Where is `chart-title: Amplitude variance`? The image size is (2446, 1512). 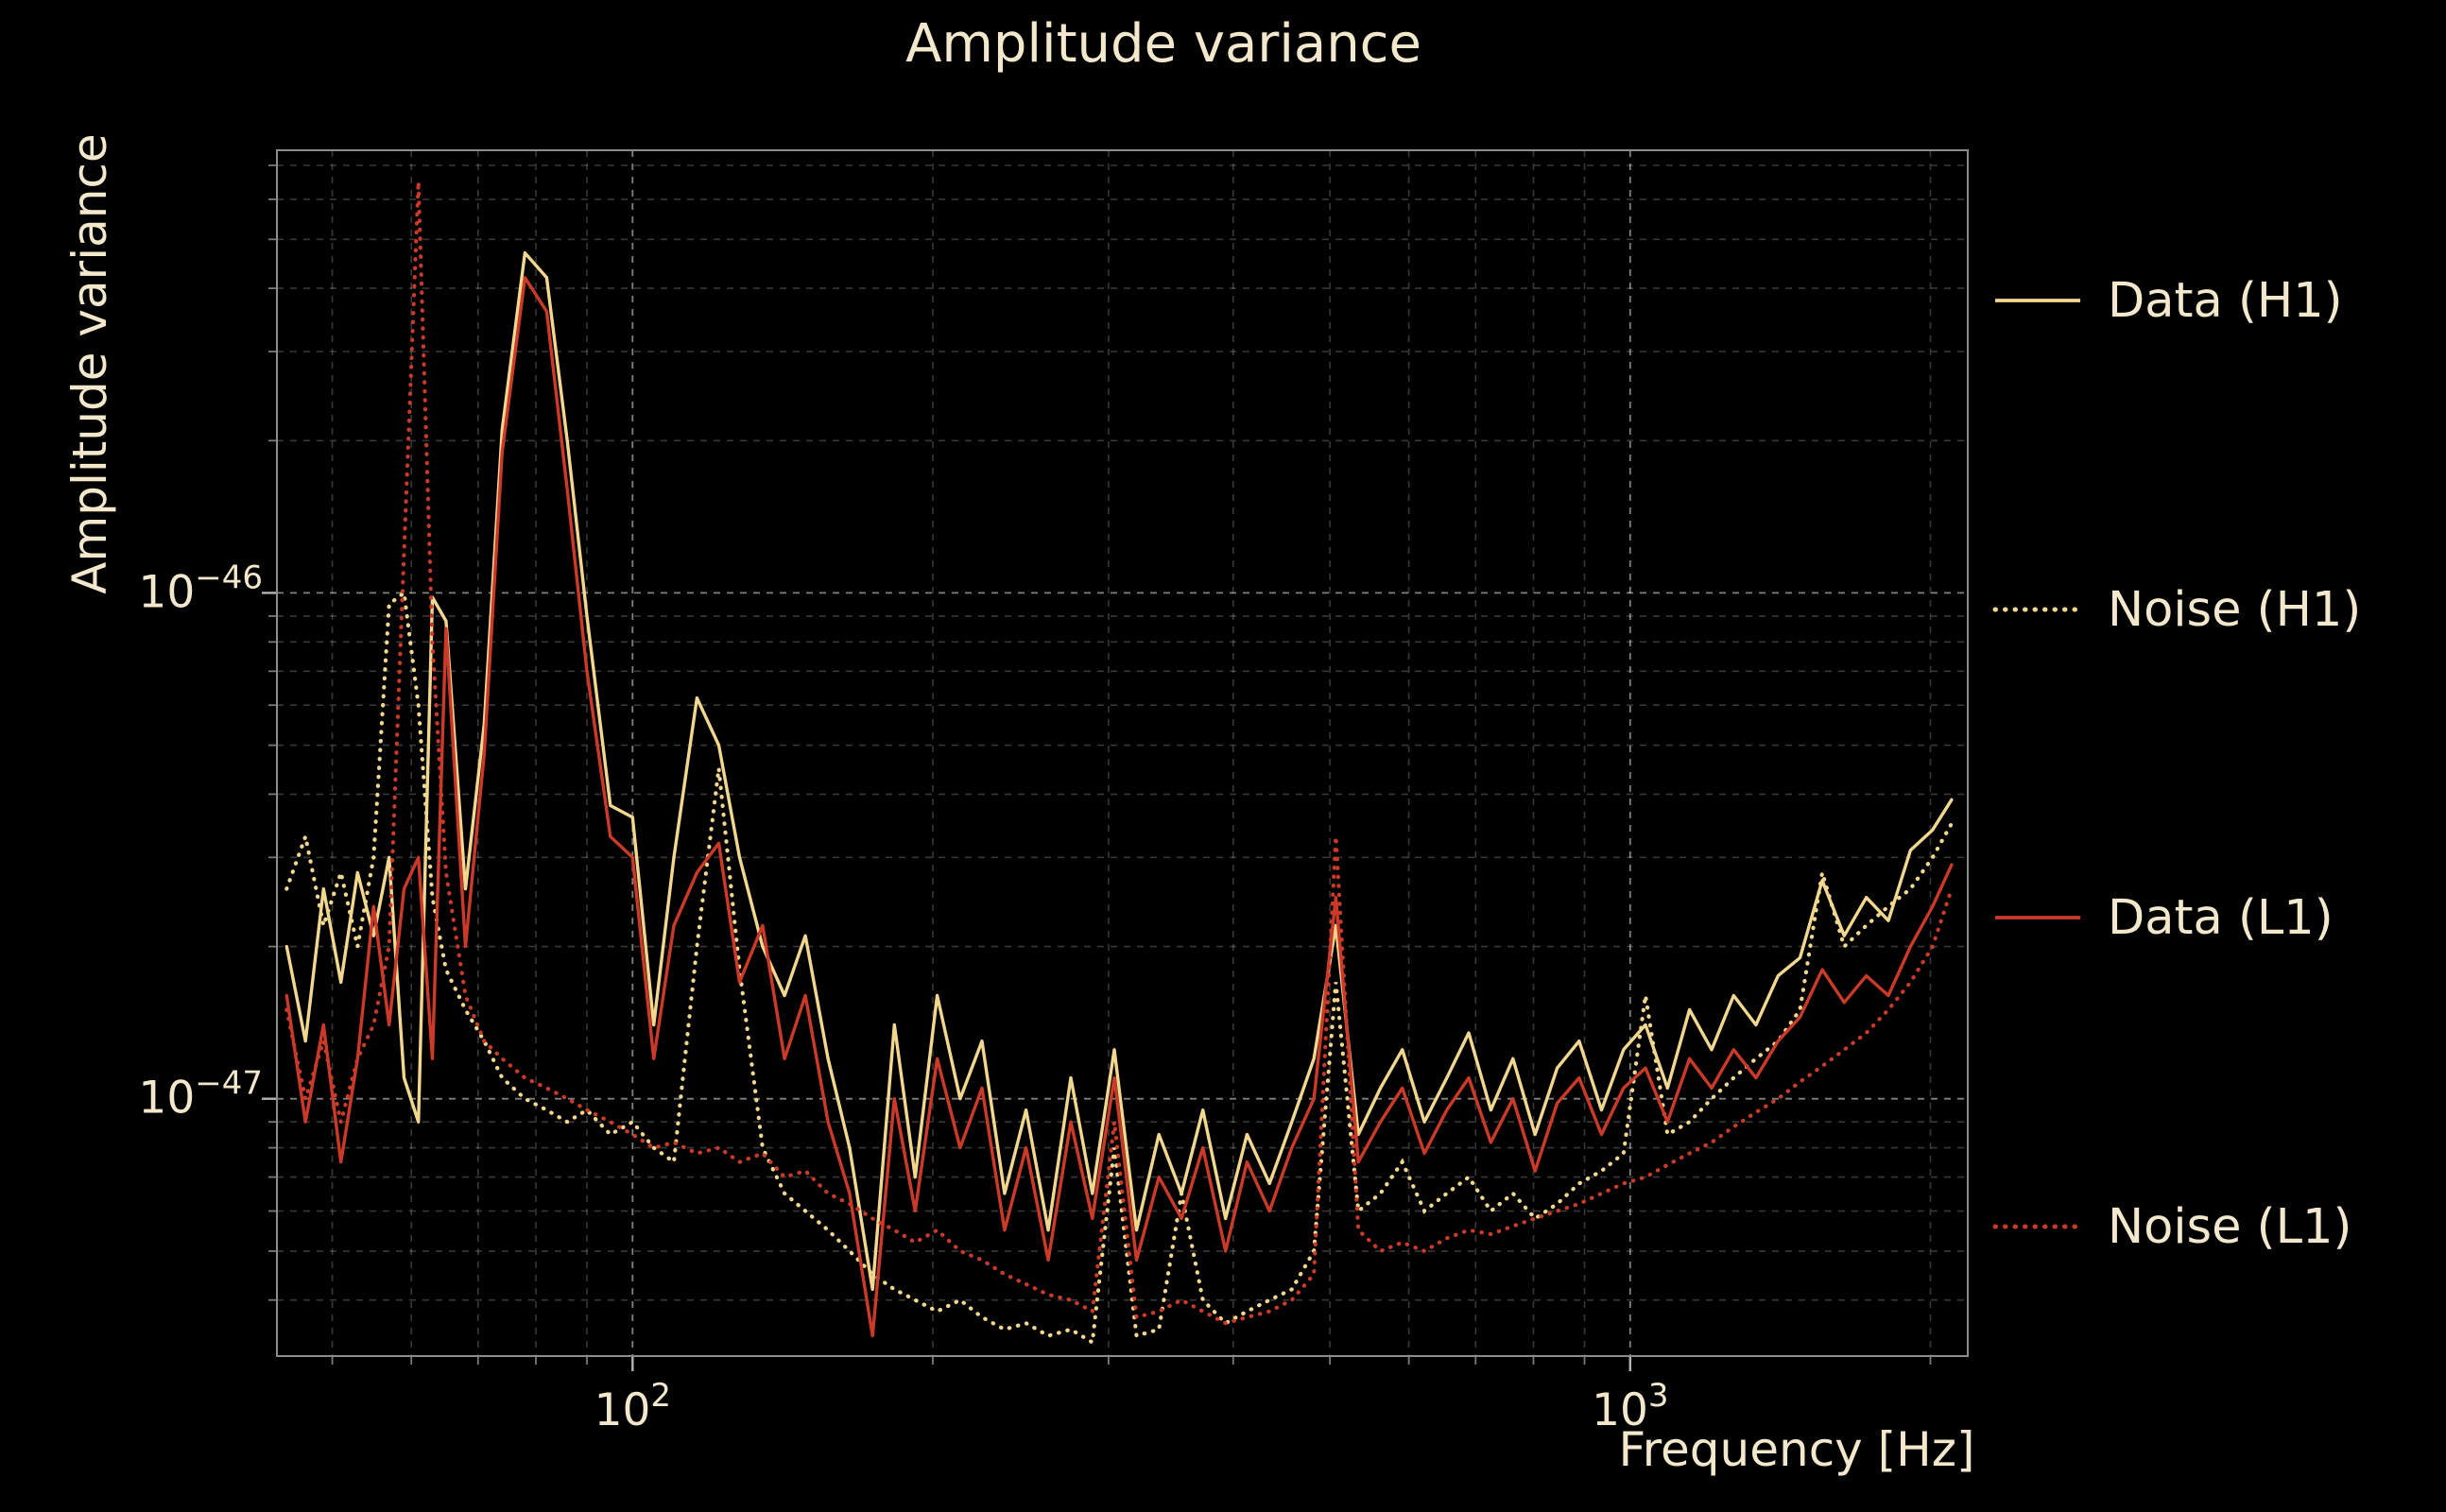 chart-title: Amplitude variance is located at coordinates (1163, 44).